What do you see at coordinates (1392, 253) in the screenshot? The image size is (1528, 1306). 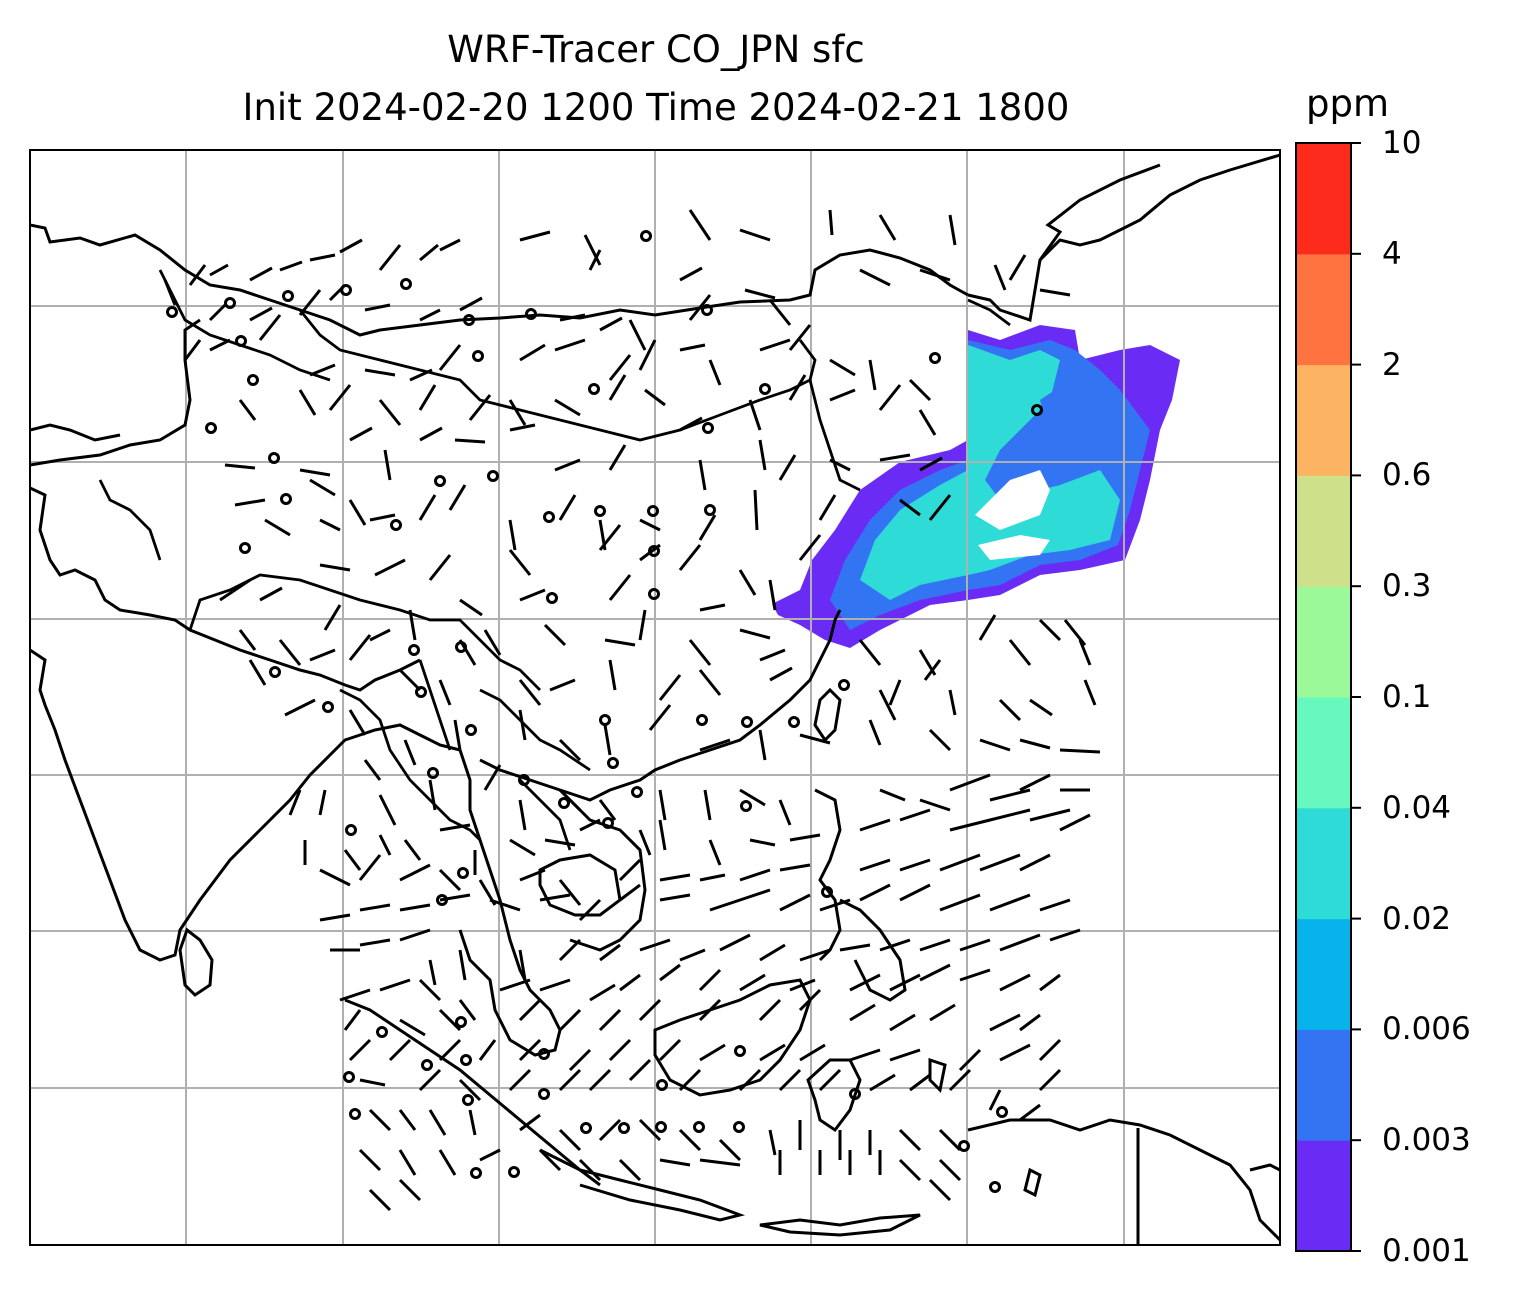 I see `colorbar-tick-label: 4` at bounding box center [1392, 253].